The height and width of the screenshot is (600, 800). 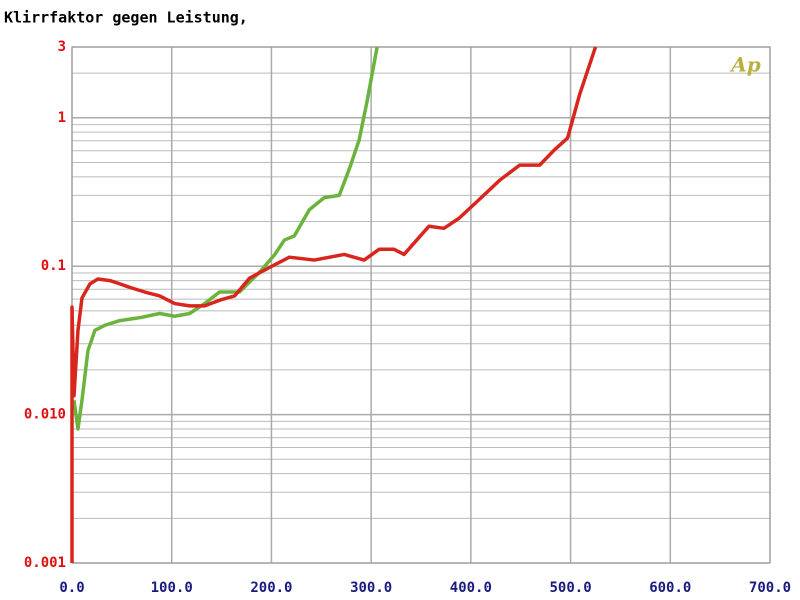 I want to click on y-tick-label: 0.001, so click(x=45, y=563).